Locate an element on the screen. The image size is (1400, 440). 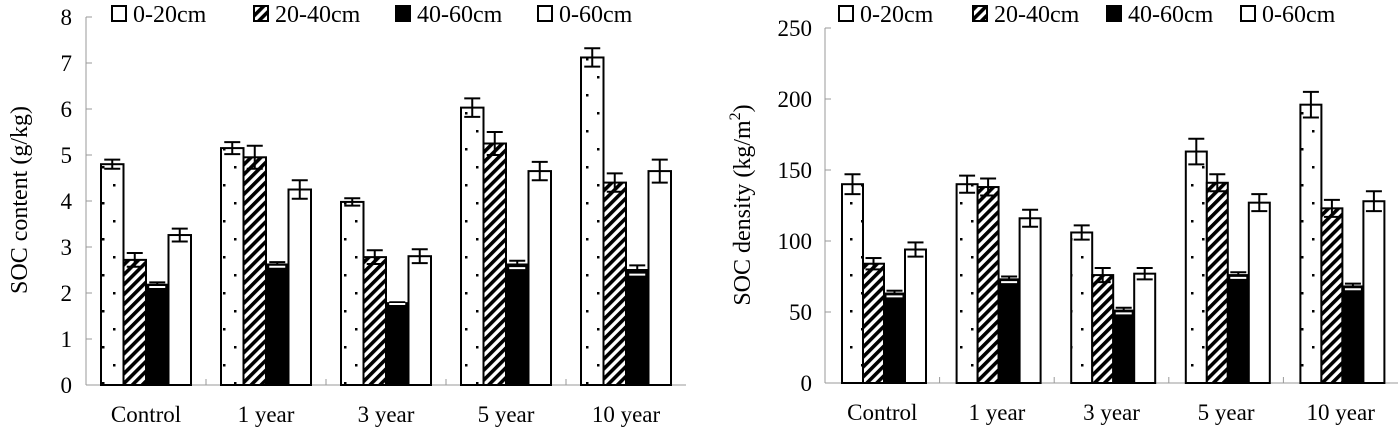
y-tick-label: 150 is located at coordinates (795, 170).